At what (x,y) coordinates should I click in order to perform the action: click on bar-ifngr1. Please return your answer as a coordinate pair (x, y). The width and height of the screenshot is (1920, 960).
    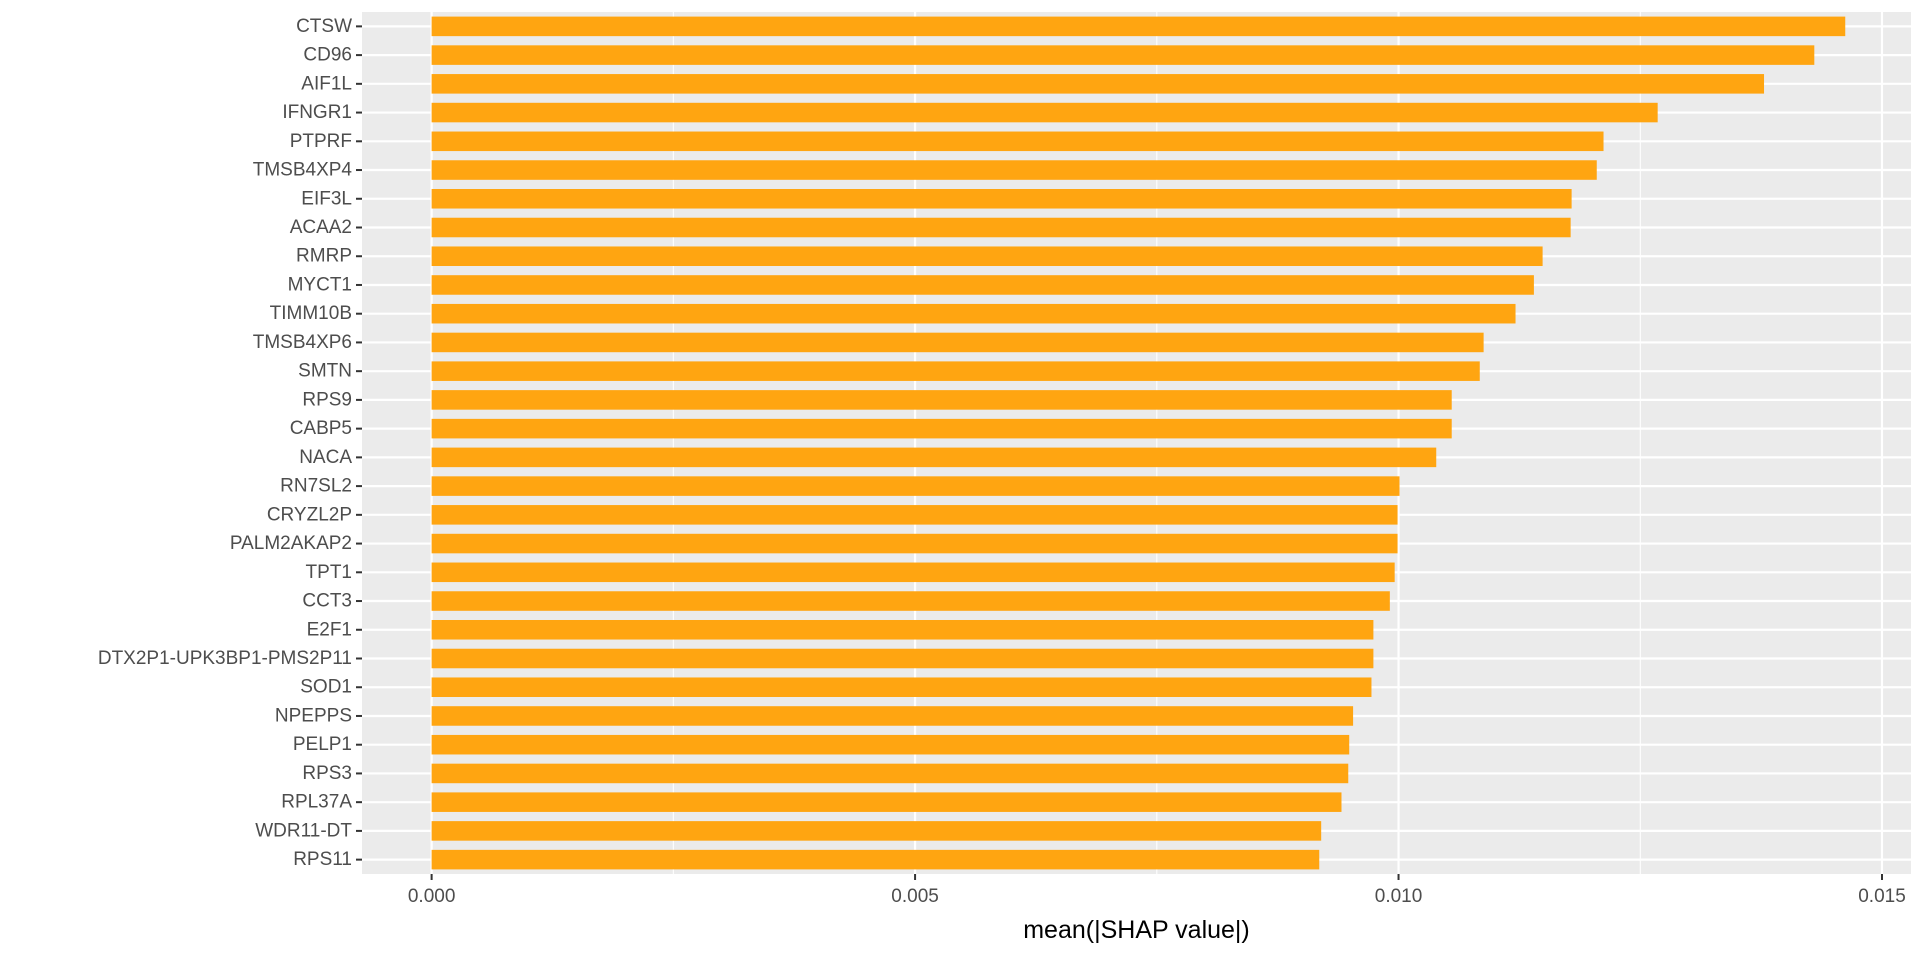
    Looking at the image, I should click on (1044, 112).